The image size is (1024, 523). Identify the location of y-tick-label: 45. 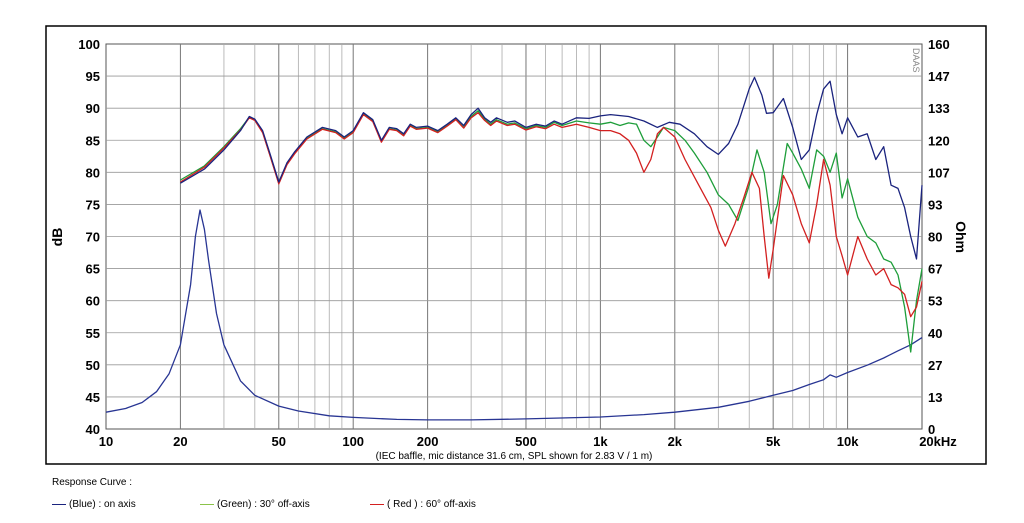
(93, 397).